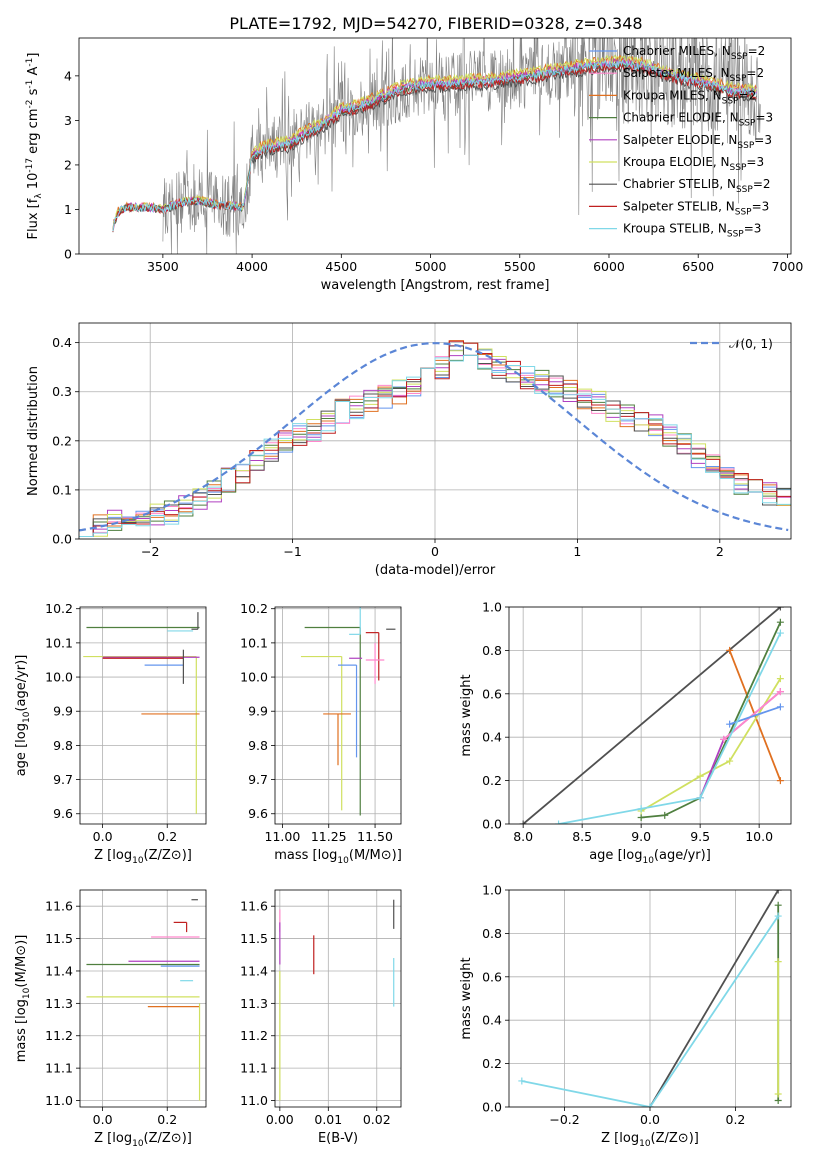 Image resolution: width=819 pixels, height=1170 pixels. I want to click on mass_vs_ebv-plot-area, so click(337, 1000).